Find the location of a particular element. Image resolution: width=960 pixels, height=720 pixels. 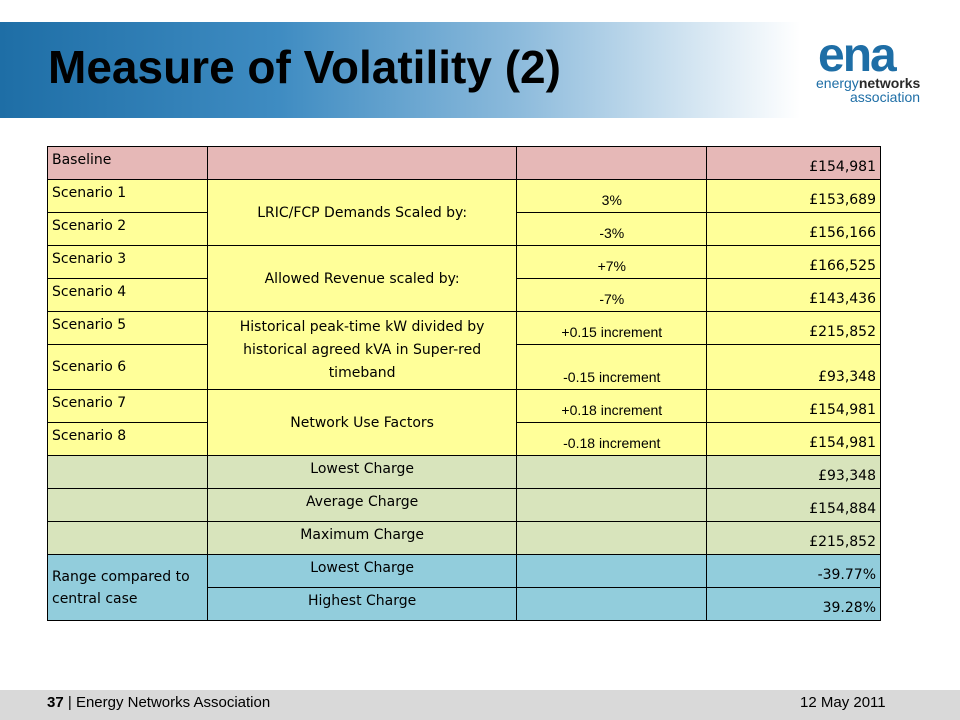

row-label: Baseline is located at coordinates (127, 163).